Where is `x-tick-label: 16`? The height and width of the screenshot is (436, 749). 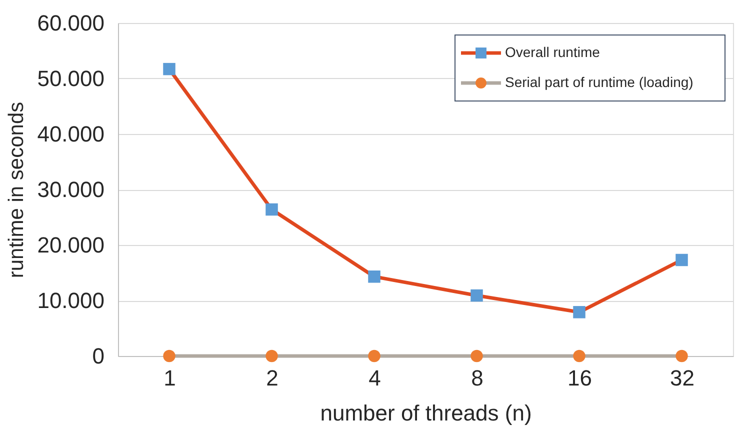 x-tick-label: 16 is located at coordinates (580, 378).